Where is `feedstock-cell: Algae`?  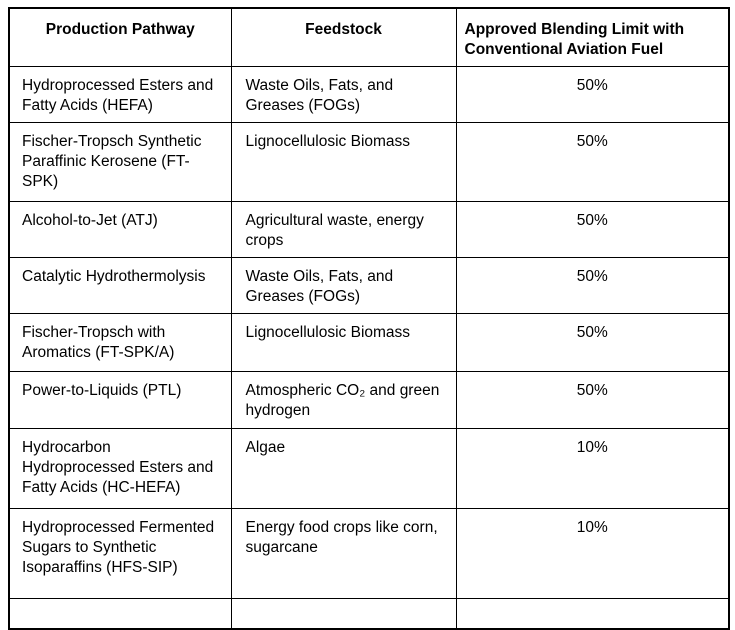
feedstock-cell: Algae is located at coordinates (343, 468).